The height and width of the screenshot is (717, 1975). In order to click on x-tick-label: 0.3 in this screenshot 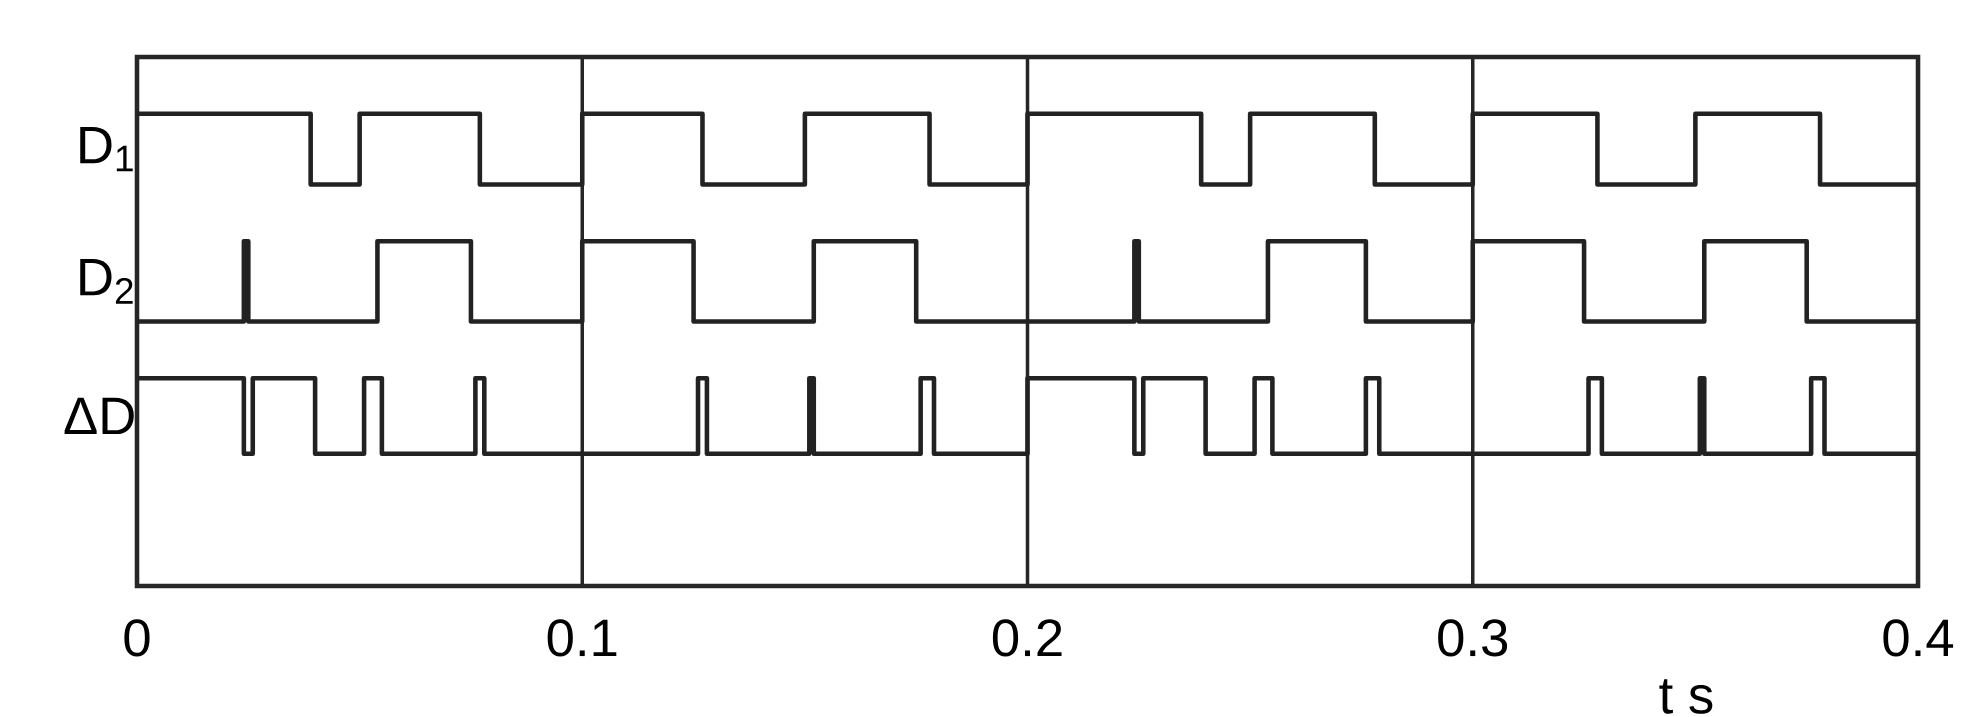, I will do `click(1473, 638)`.